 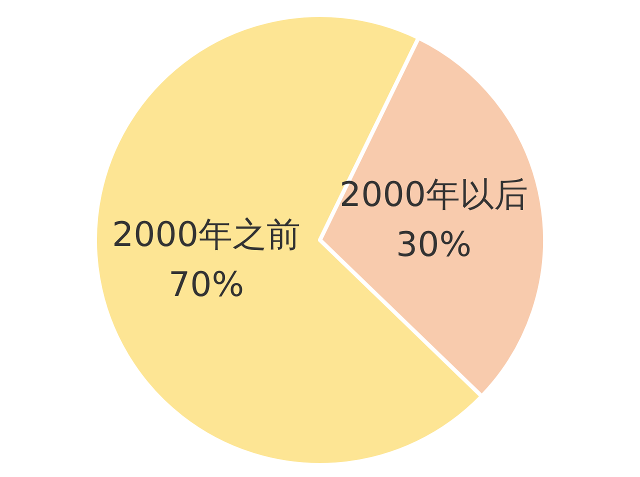 I want to click on slice-label: 2000年之前, so click(x=206, y=235).